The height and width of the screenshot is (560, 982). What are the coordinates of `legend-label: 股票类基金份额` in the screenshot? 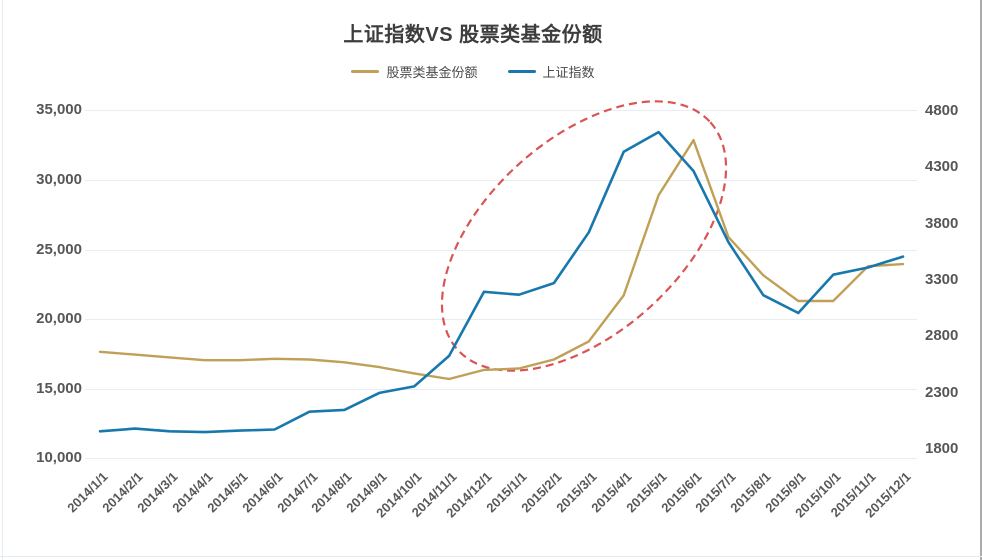 It's located at (432, 72).